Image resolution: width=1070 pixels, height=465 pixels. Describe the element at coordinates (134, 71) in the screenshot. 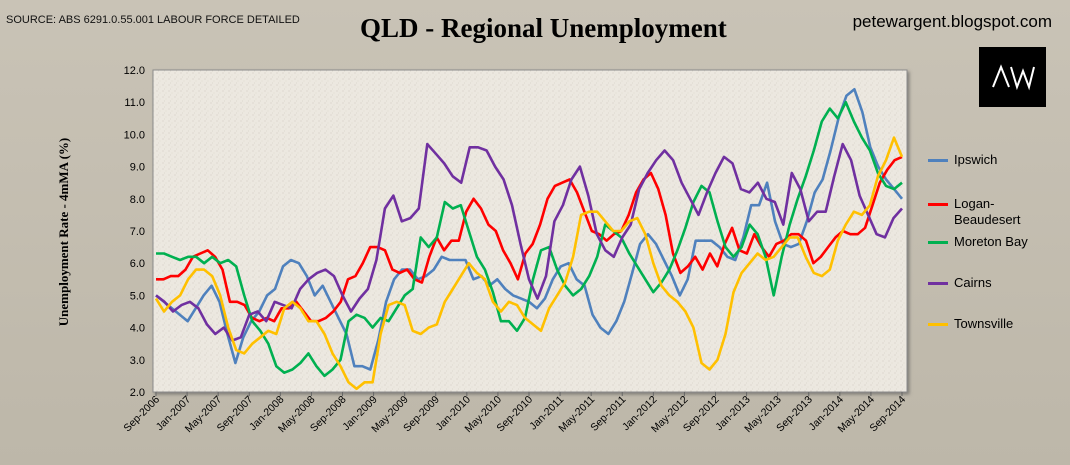

I see `y-tick-label: 12.0` at that location.